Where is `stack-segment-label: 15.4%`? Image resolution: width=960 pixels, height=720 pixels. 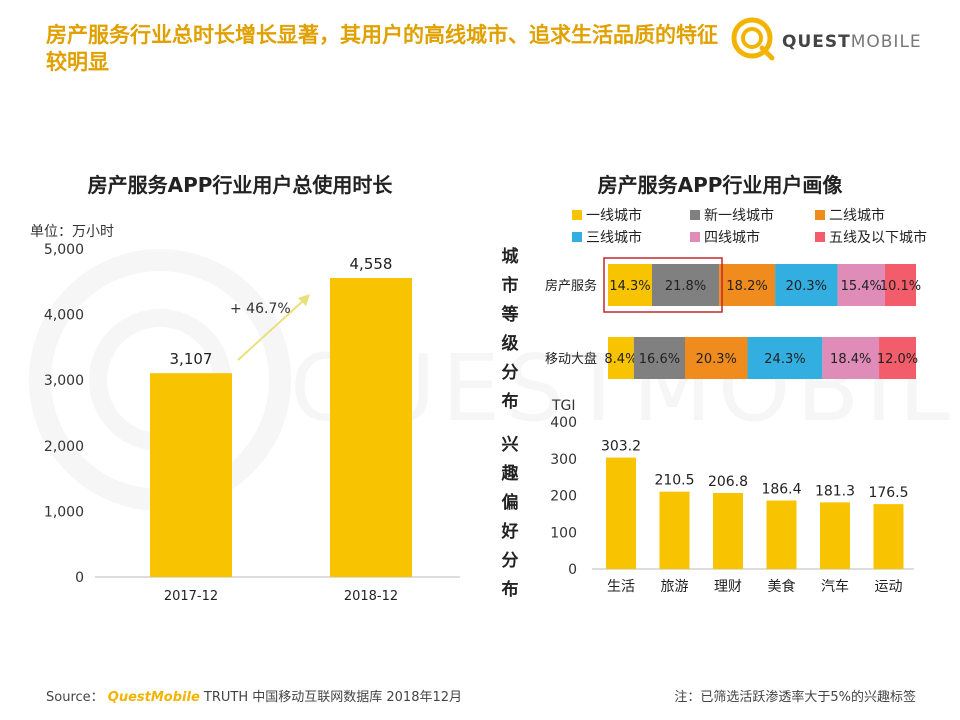 stack-segment-label: 15.4% is located at coordinates (861, 286).